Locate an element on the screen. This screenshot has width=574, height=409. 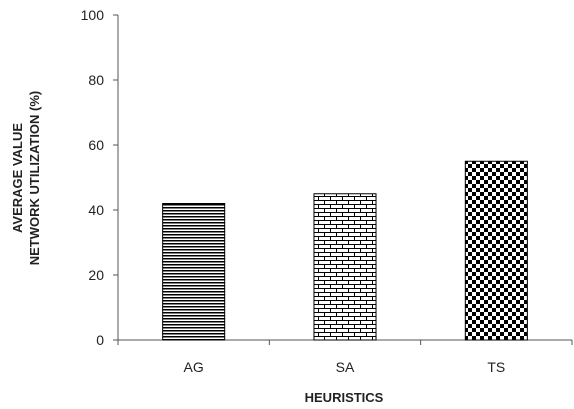
y-tick-label: 40 is located at coordinates (96, 210).